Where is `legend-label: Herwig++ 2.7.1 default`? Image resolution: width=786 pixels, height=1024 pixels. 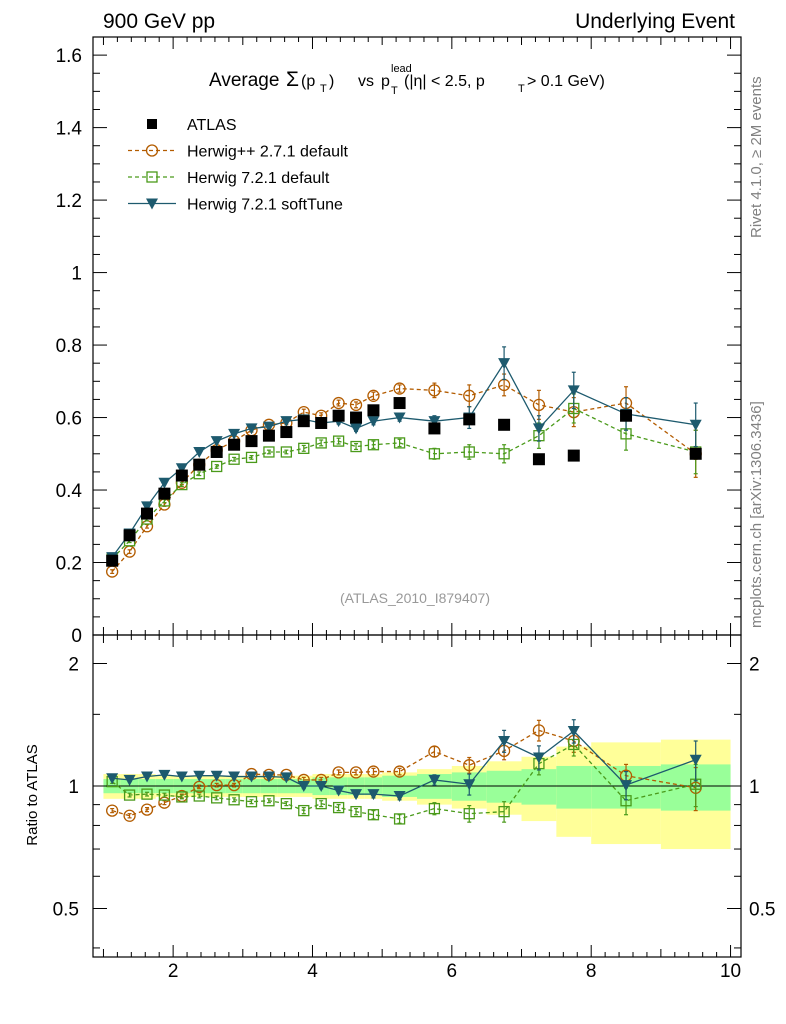 legend-label: Herwig++ 2.7.1 default is located at coordinates (268, 152).